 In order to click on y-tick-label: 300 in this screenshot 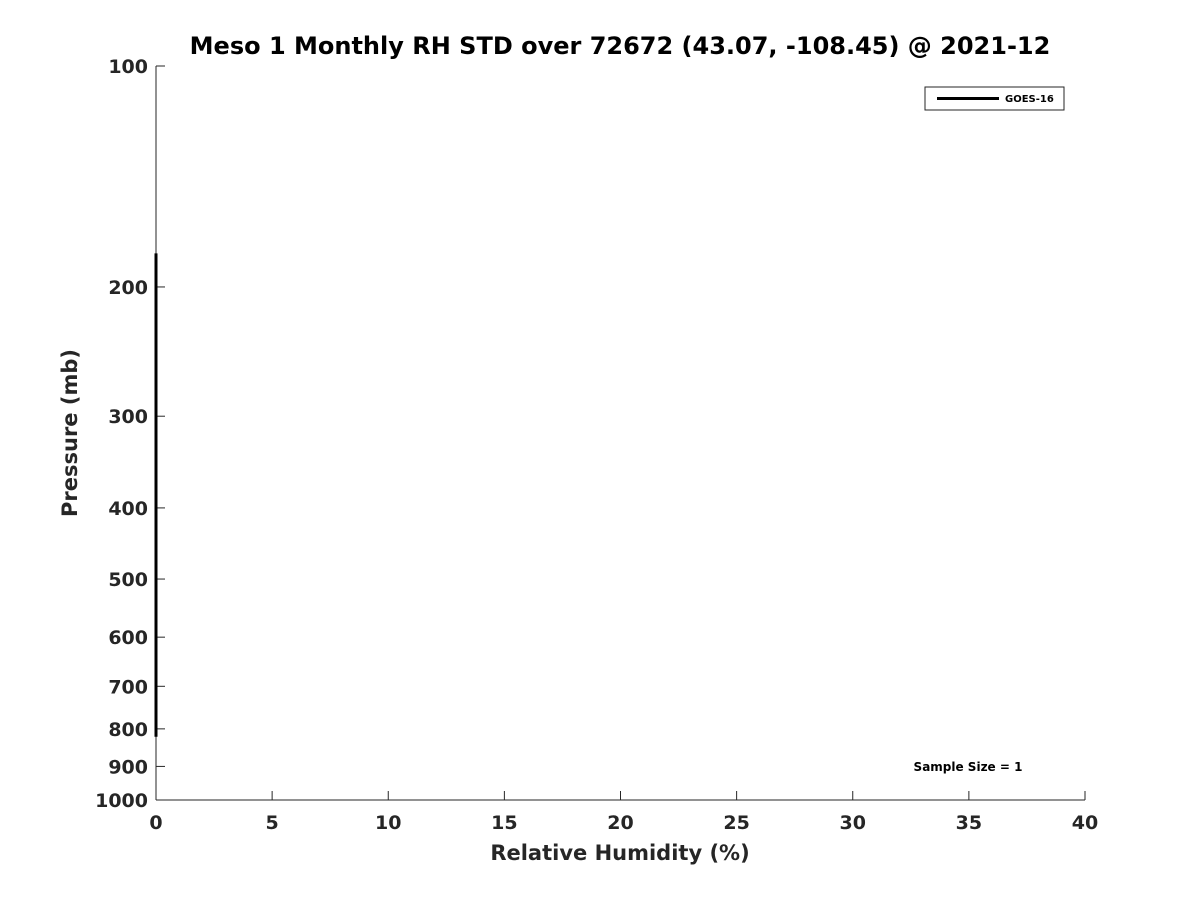, I will do `click(128, 417)`.